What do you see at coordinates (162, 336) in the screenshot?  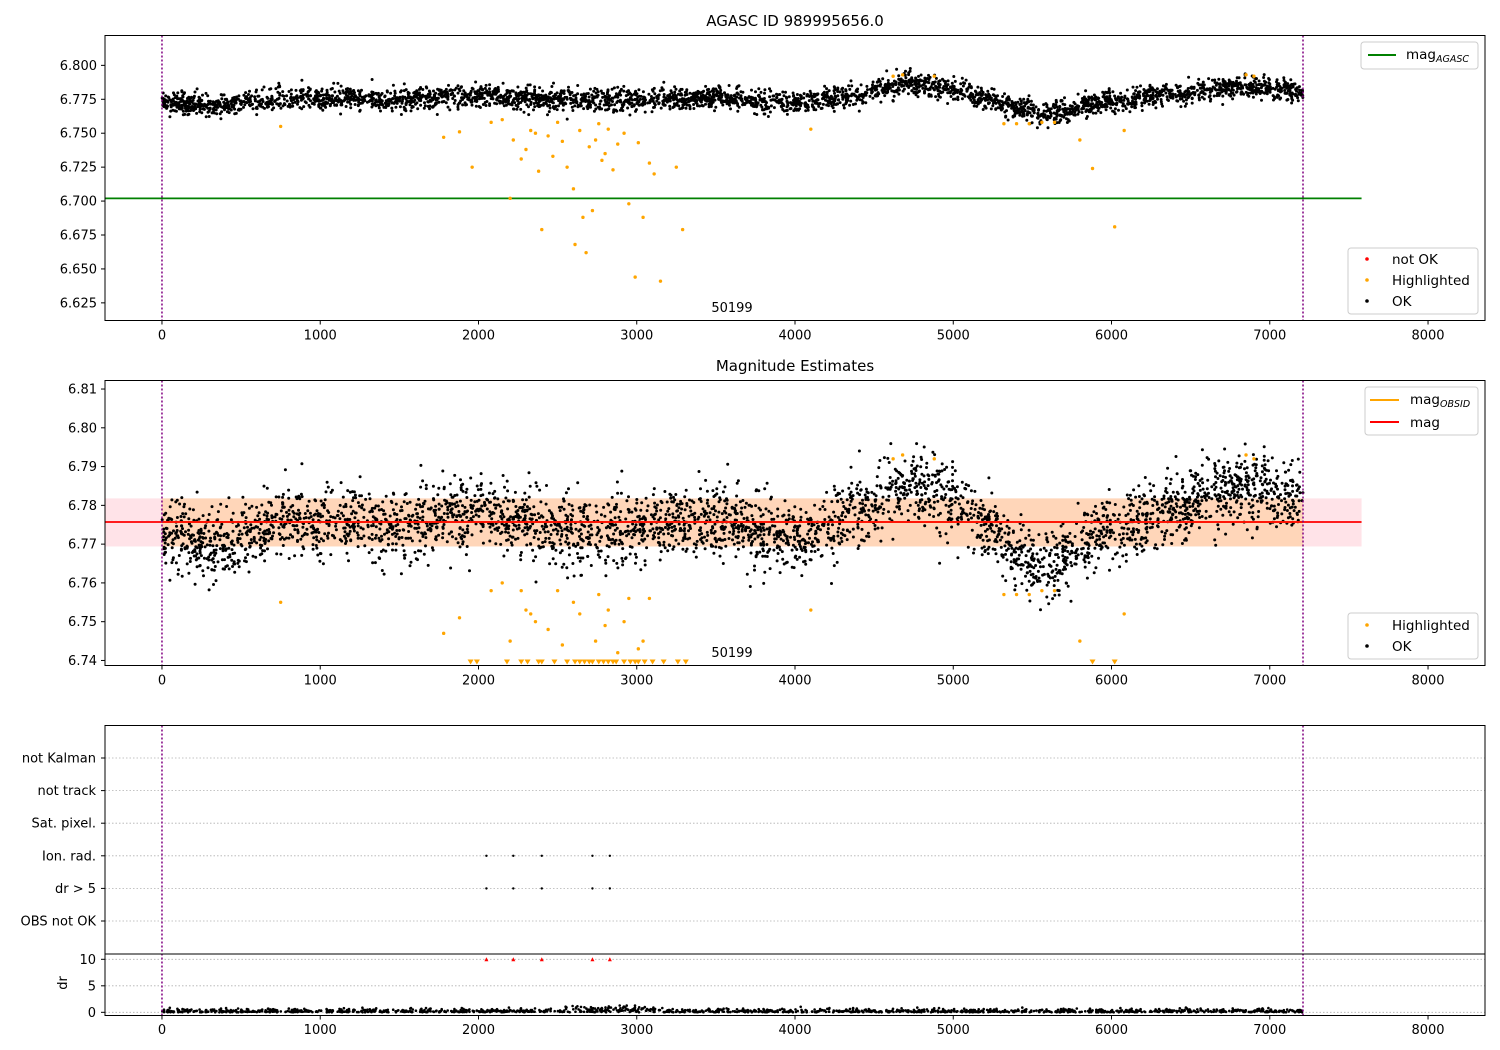 I see `agasc-x-tick-label: 0` at bounding box center [162, 336].